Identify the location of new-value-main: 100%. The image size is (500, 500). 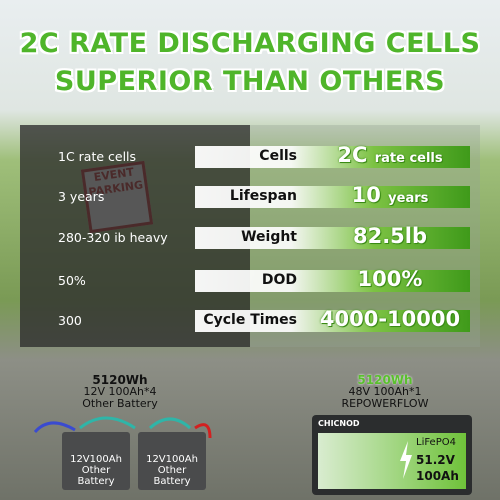
(390, 279).